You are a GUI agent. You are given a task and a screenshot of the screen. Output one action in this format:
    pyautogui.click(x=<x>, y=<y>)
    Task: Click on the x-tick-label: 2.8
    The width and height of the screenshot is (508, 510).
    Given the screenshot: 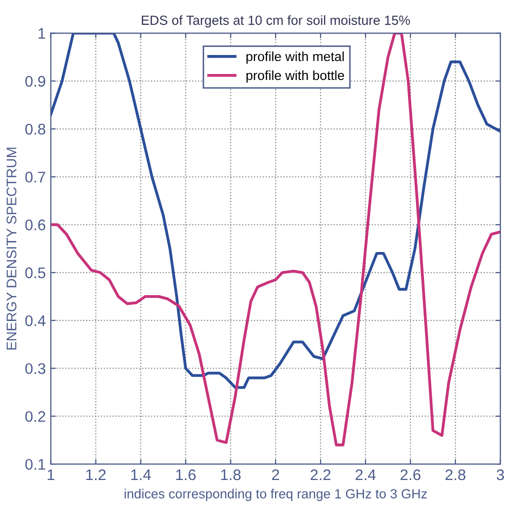 What is the action you would take?
    pyautogui.click(x=456, y=474)
    